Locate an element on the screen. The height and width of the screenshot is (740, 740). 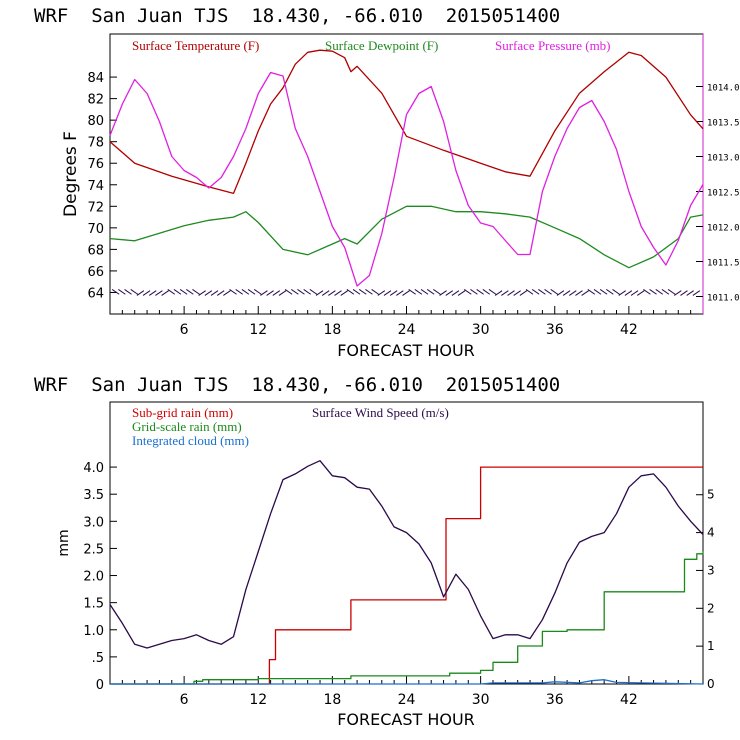
y-tick-label: 80 is located at coordinates (95, 121).